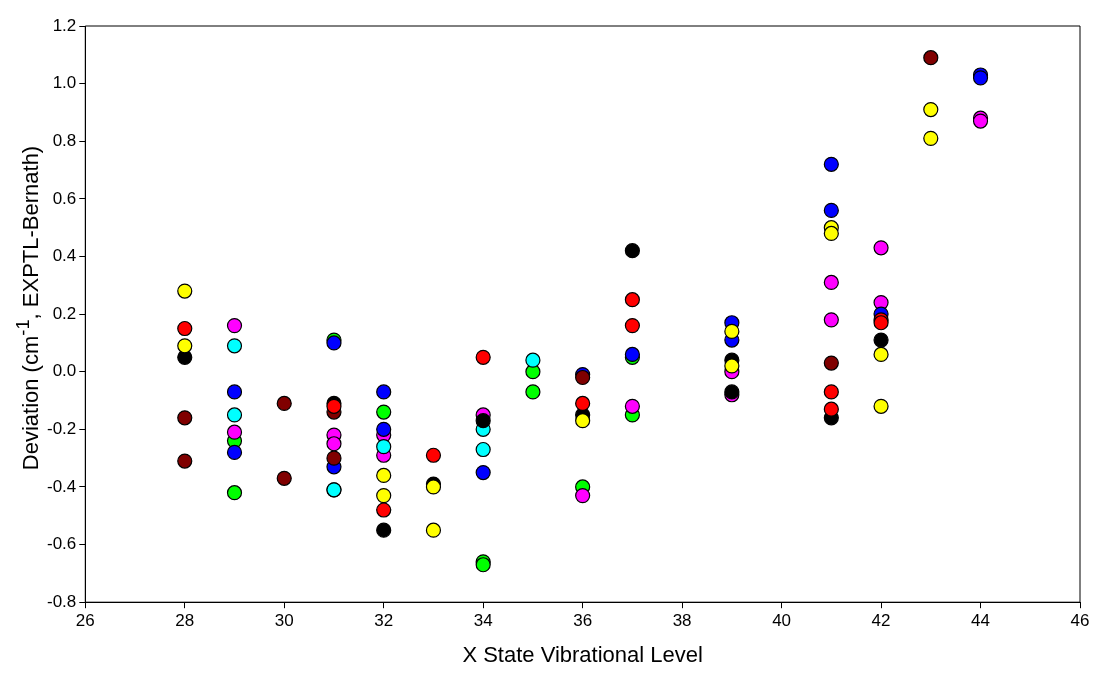 The width and height of the screenshot is (1102, 681). What do you see at coordinates (64, 313) in the screenshot?
I see `y-tick-label: 0.2` at bounding box center [64, 313].